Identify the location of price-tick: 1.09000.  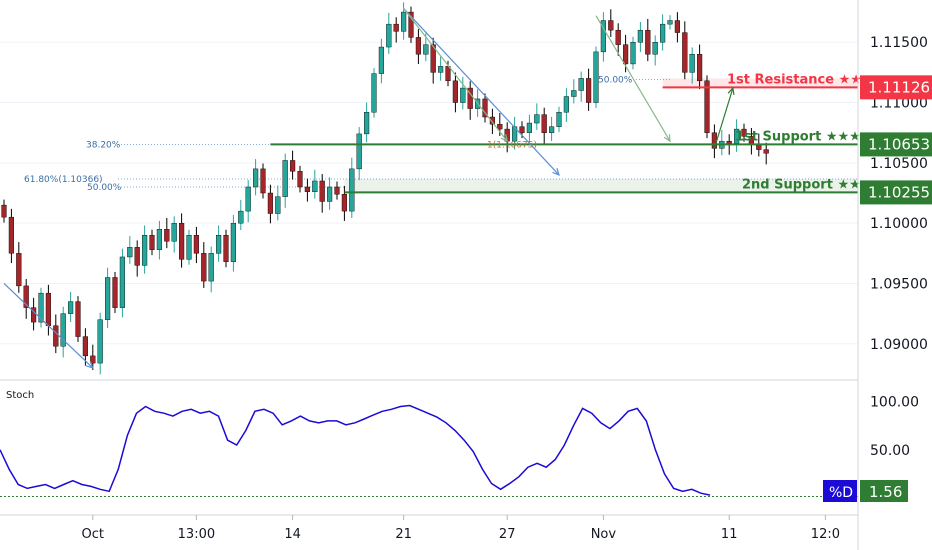
(899, 345).